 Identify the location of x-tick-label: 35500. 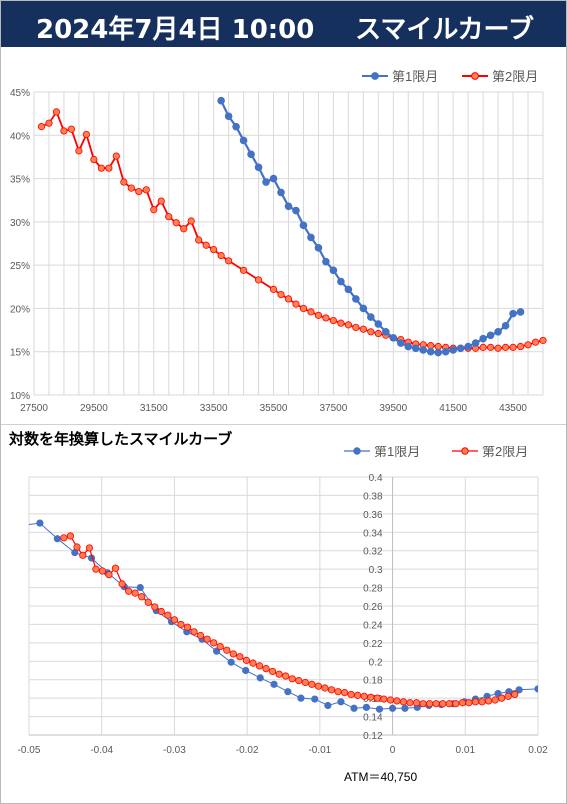
(274, 408).